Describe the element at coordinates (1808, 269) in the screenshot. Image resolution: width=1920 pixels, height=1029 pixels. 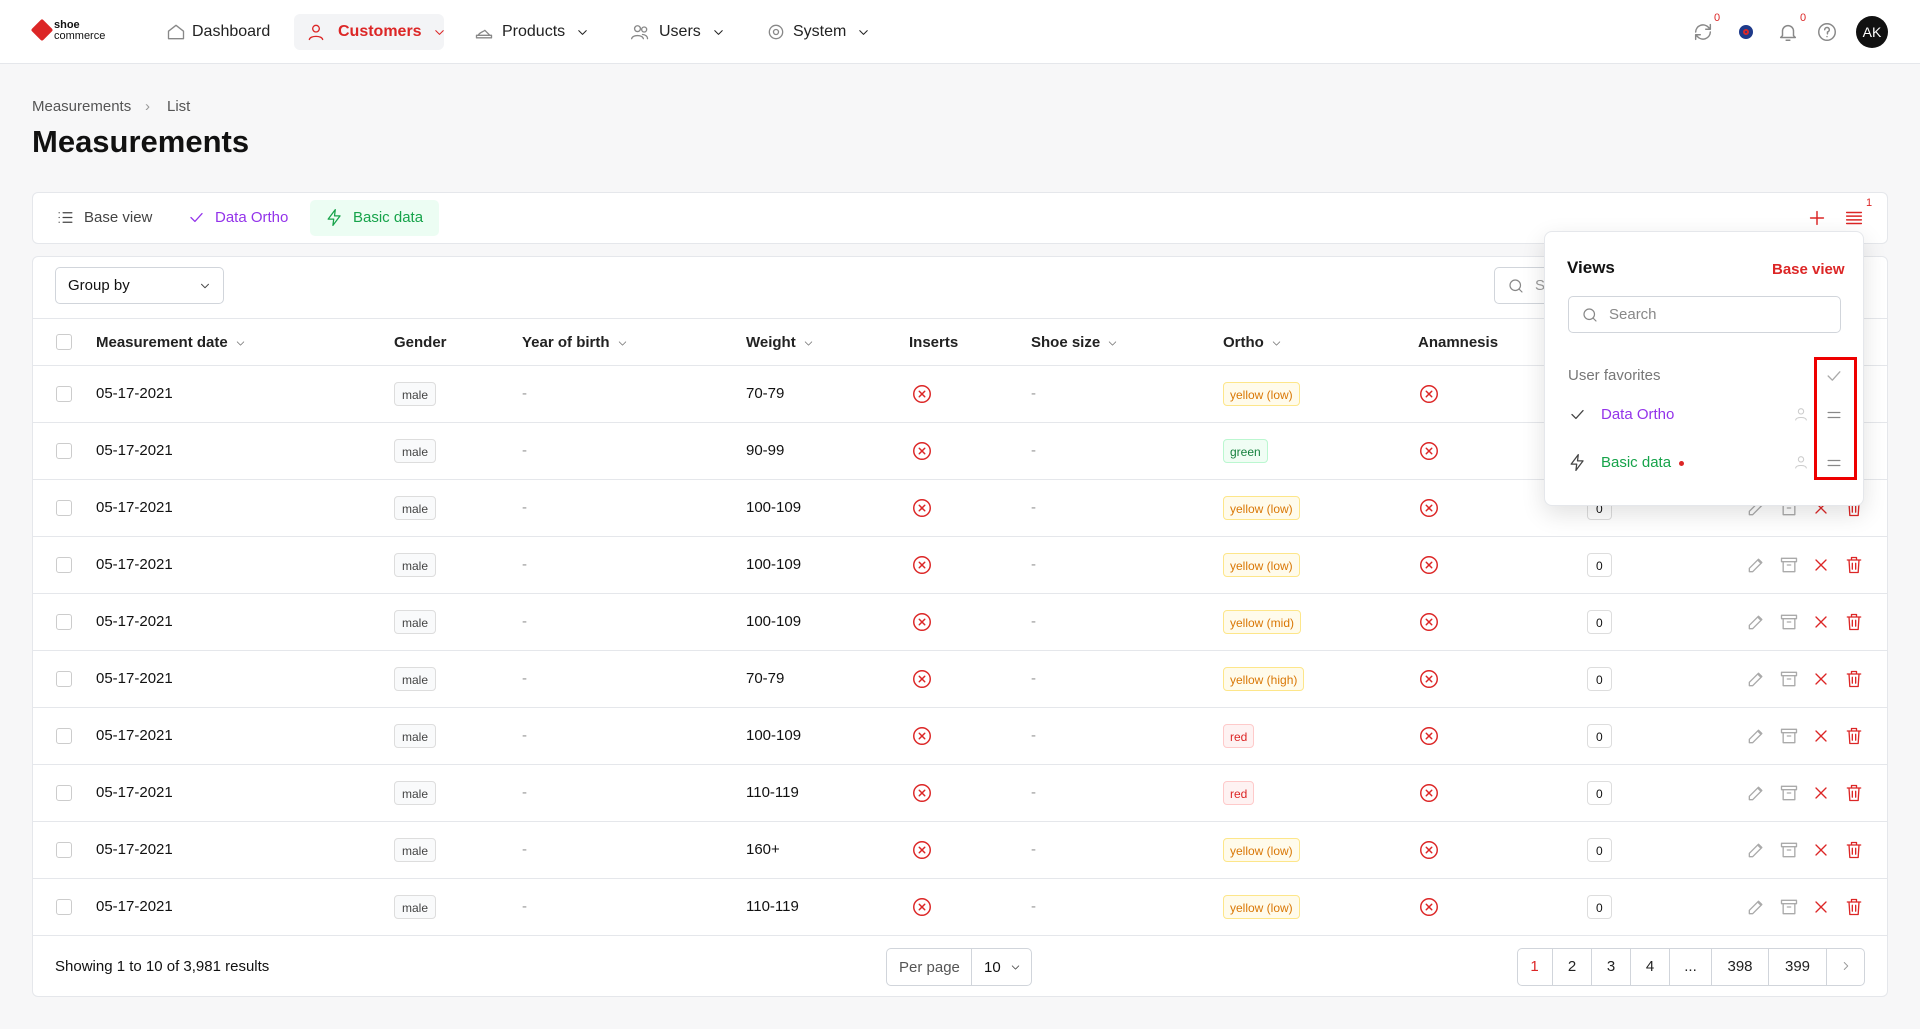
I see `popup-base-view: Base view` at that location.